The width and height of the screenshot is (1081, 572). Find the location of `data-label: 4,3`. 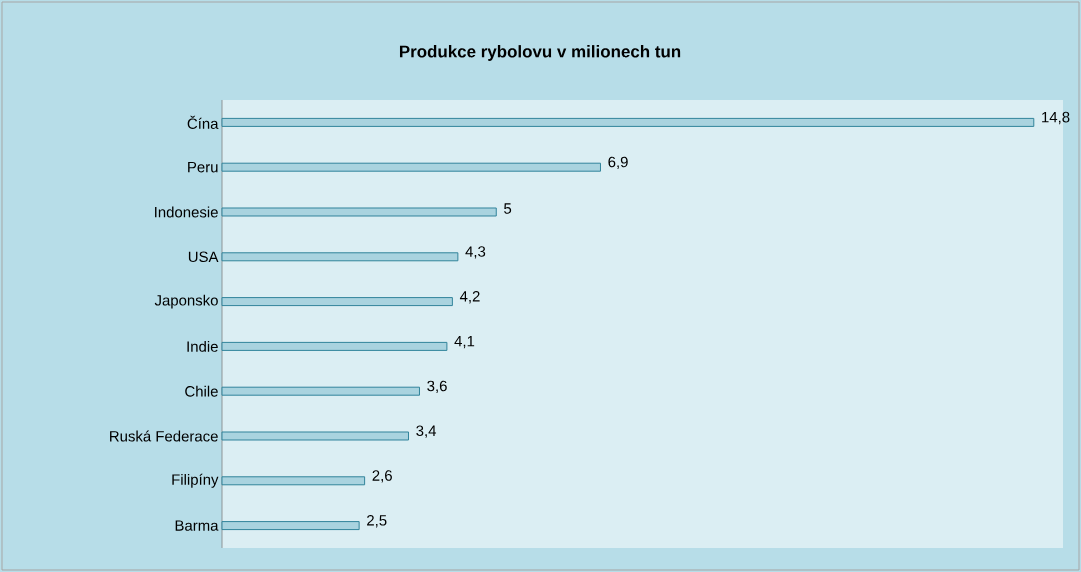

data-label: 4,3 is located at coordinates (475, 252).